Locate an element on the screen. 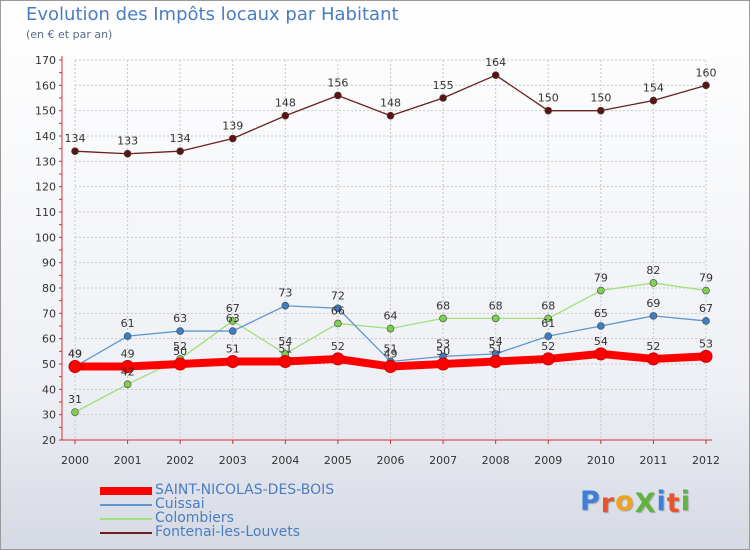 This screenshot has height=550, width=750. data-label-fontenai-les-louvets: 139 is located at coordinates (232, 126).